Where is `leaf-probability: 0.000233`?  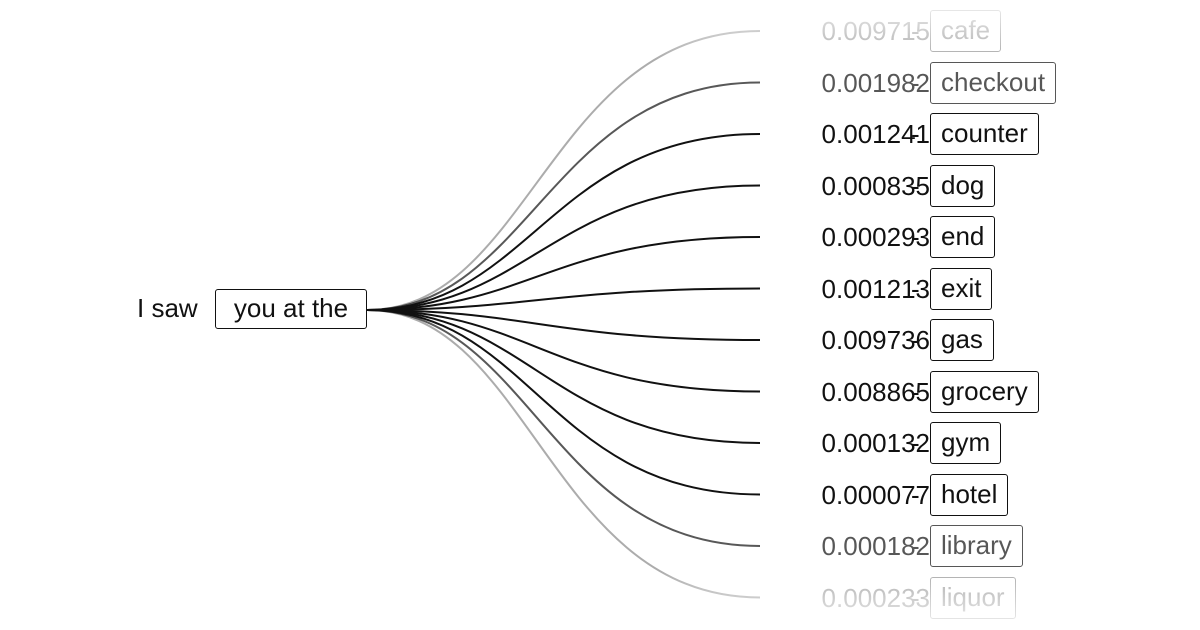
leaf-probability: 0.000233 is located at coordinates (875, 597).